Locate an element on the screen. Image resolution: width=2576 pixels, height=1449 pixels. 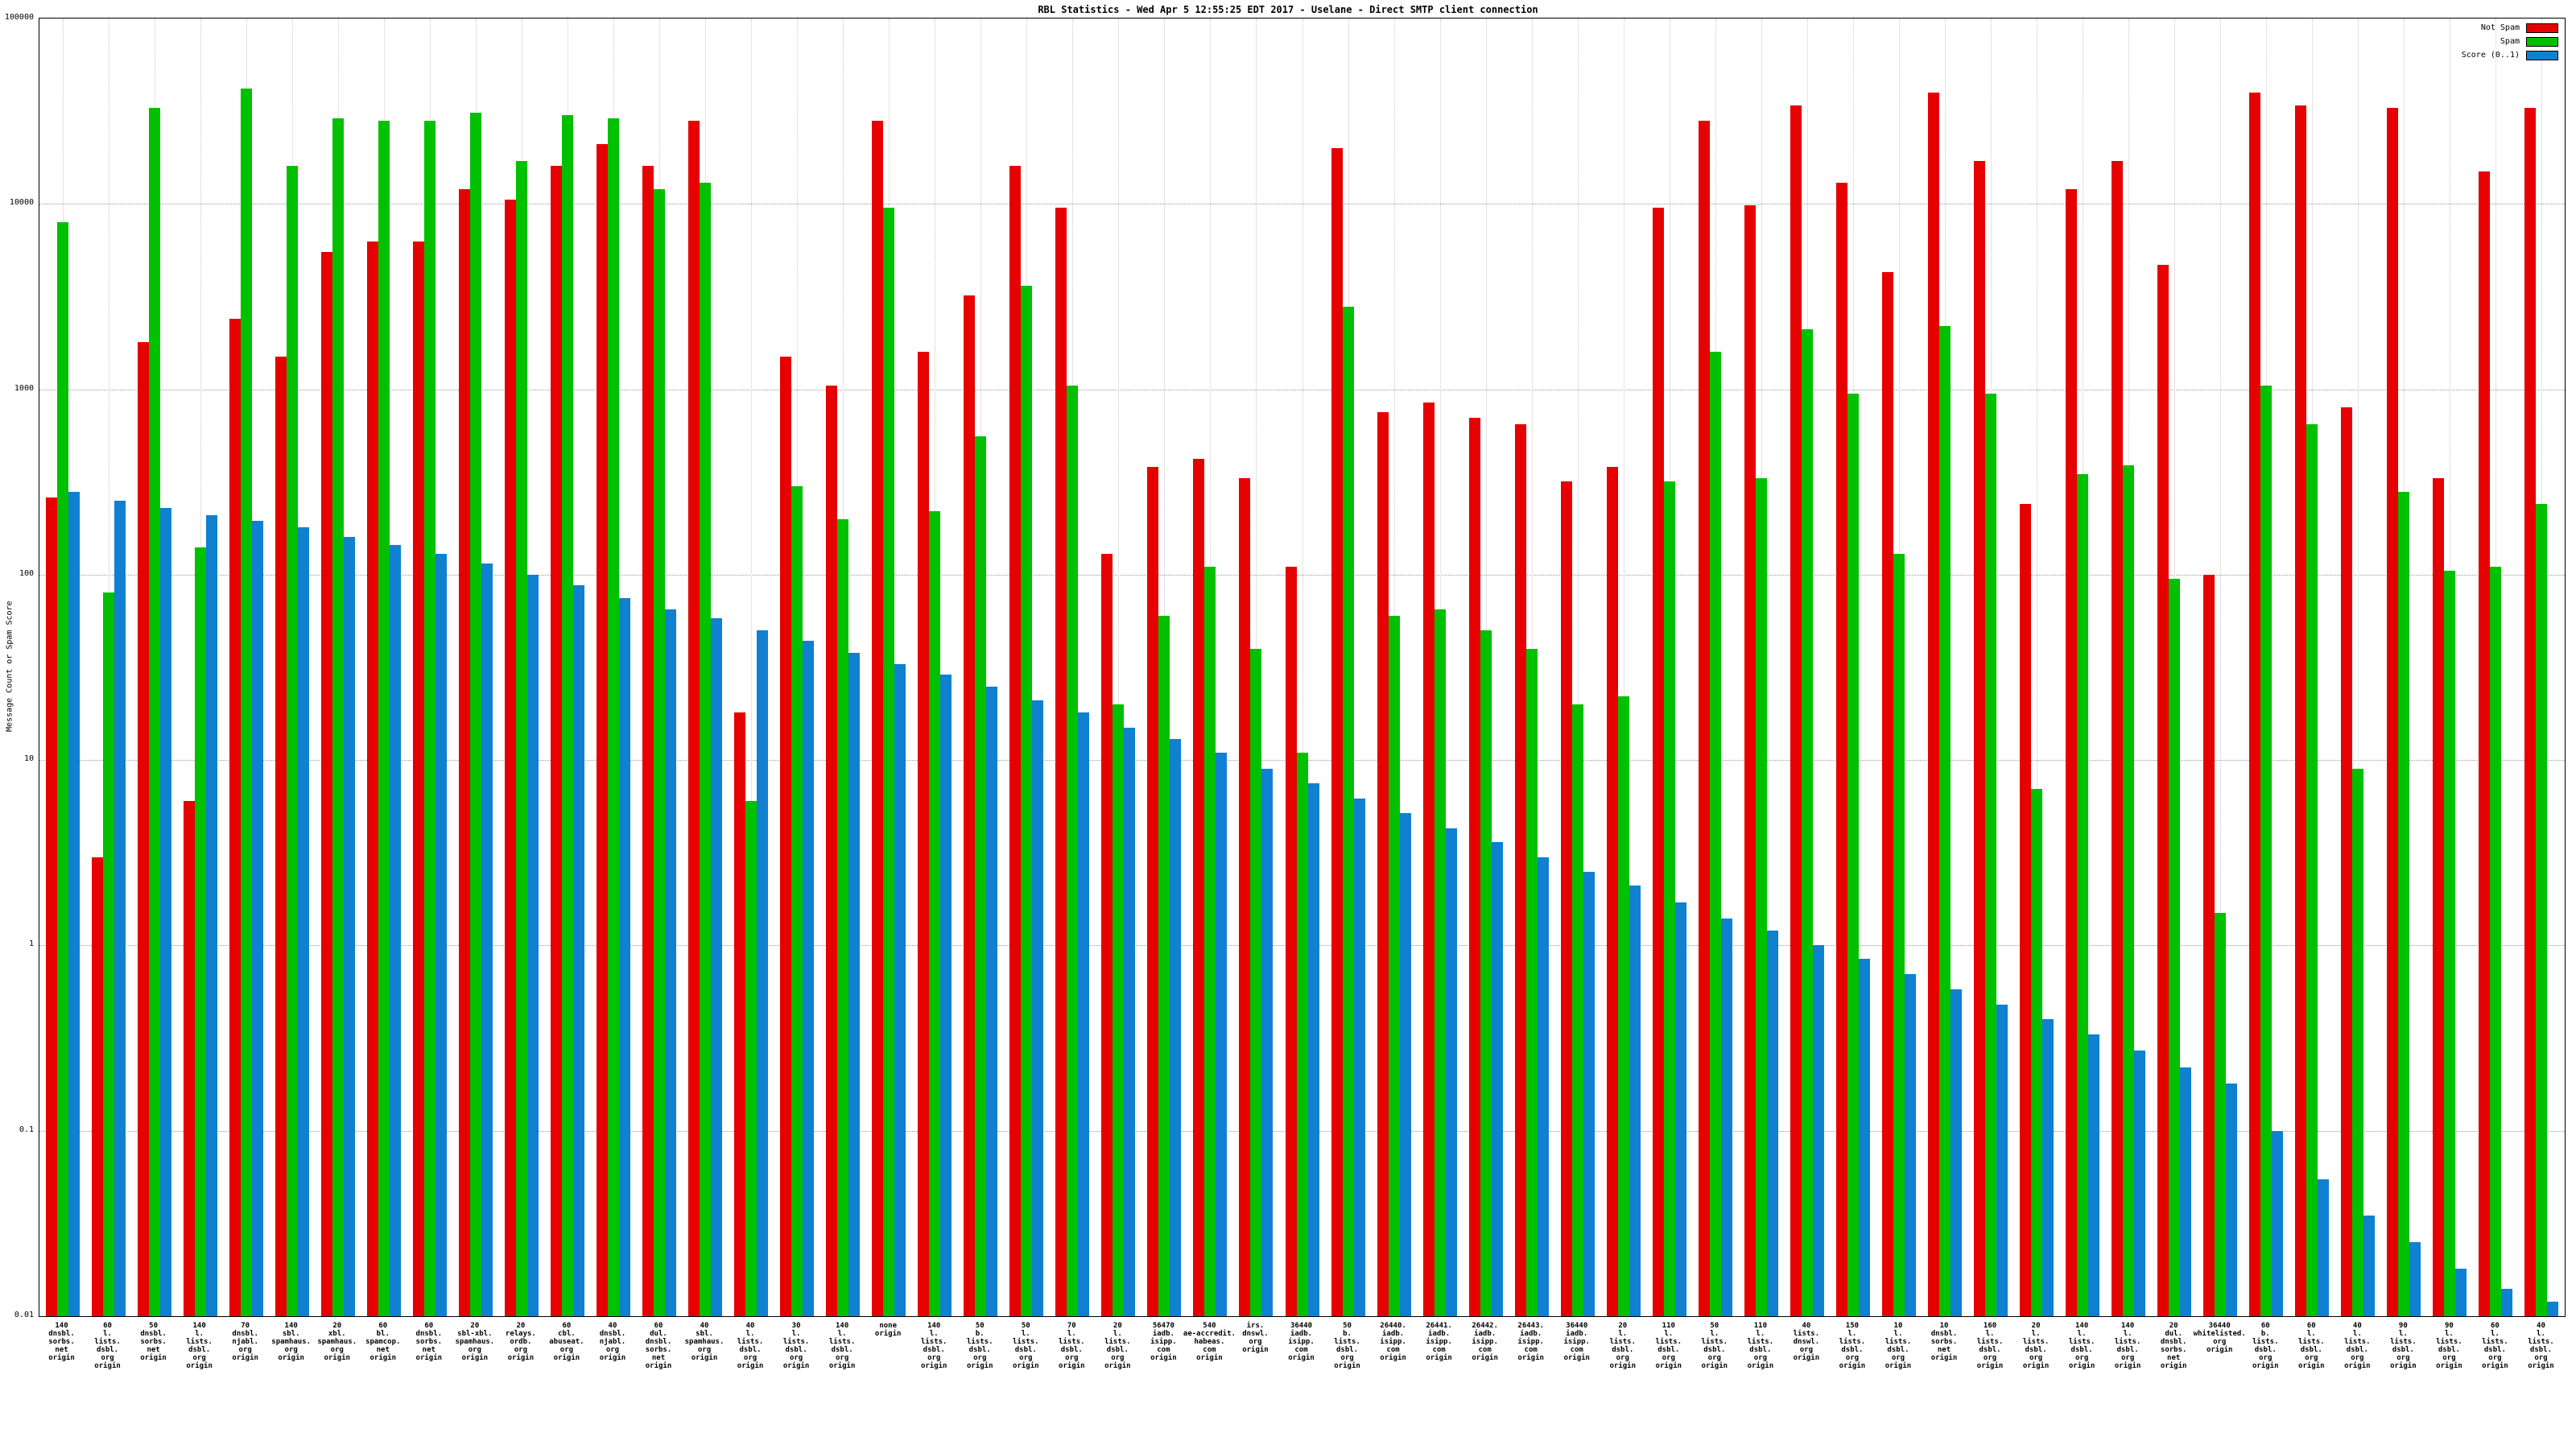
y-tick-label: 1 is located at coordinates (31, 944).